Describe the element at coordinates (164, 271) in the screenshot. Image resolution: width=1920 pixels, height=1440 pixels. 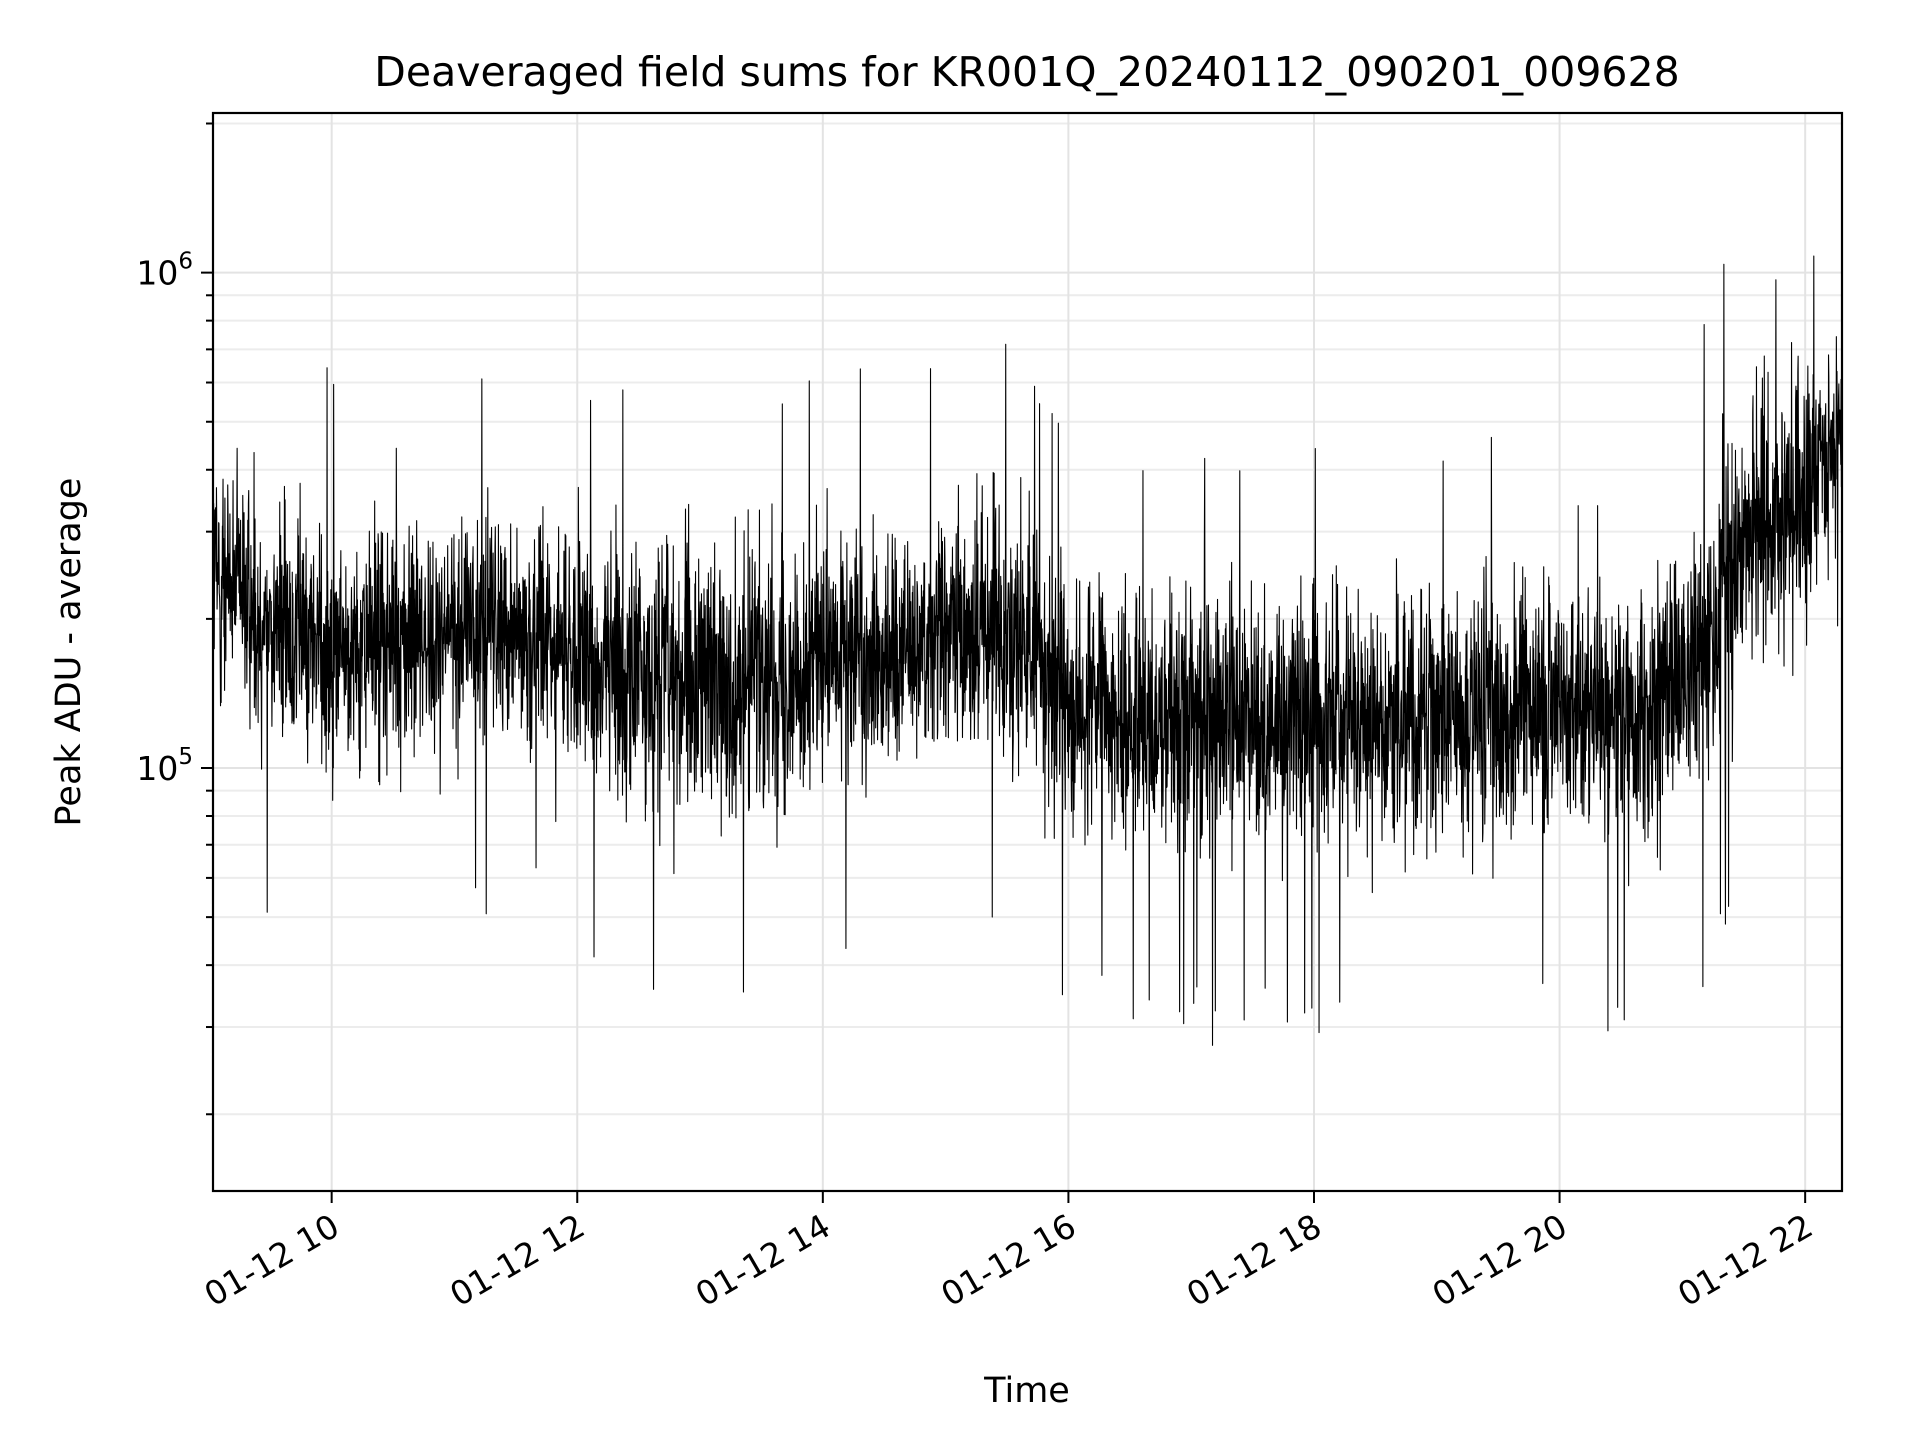
I see `y-tick-label: 10⁶` at that location.